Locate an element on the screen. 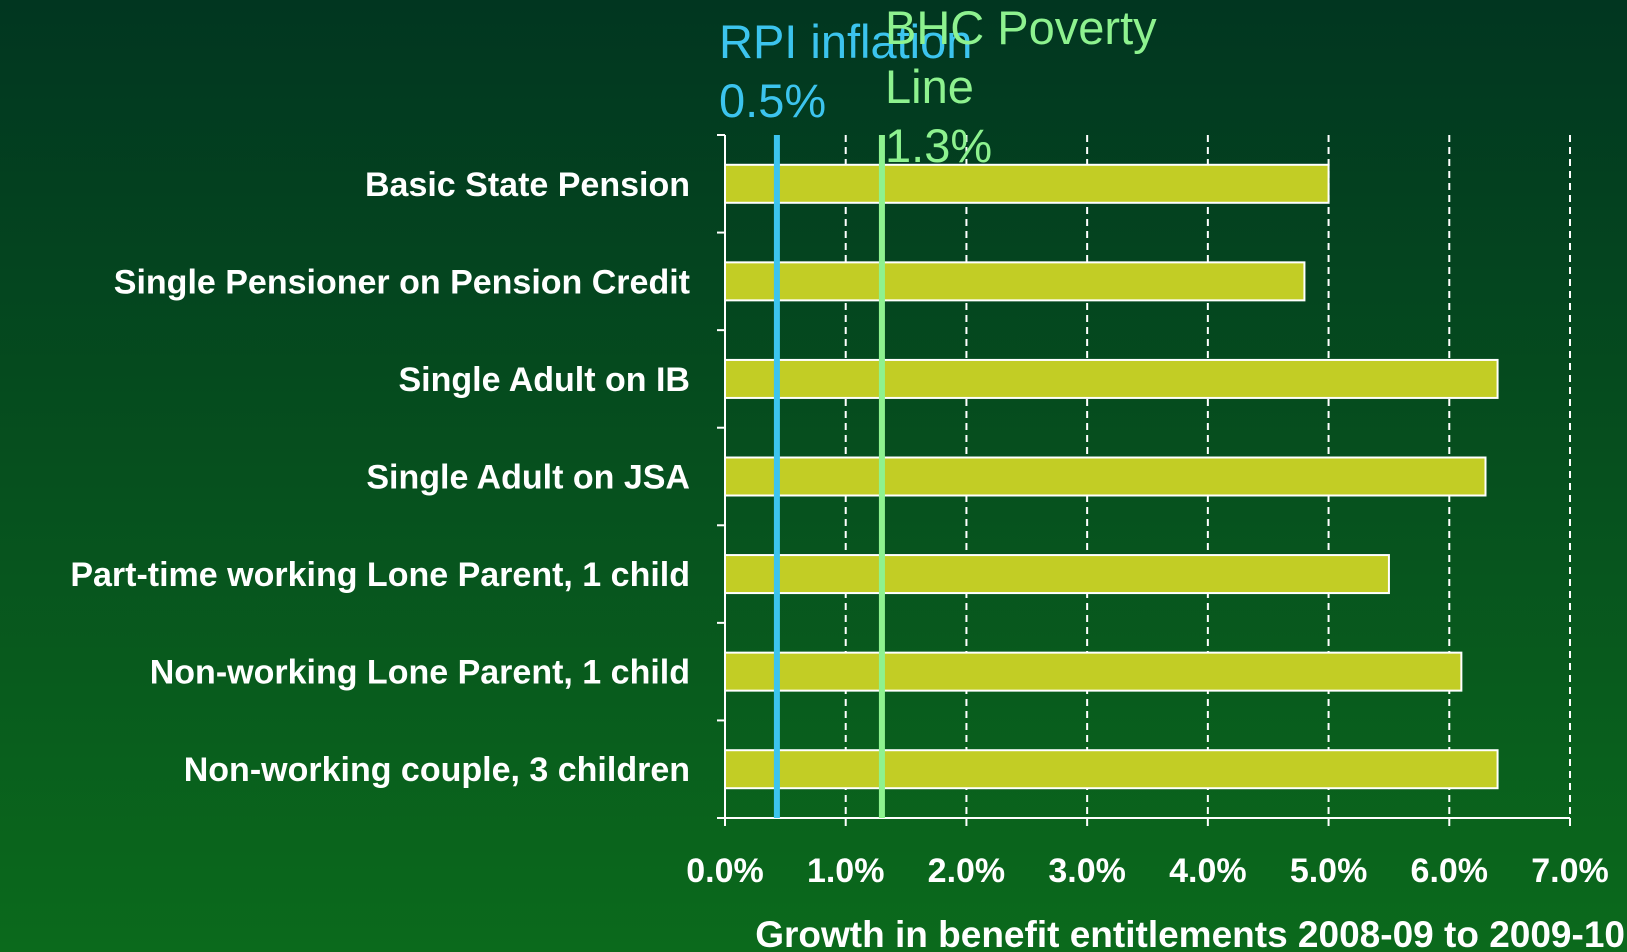 This screenshot has height=952, width=1627. x-tick-label: 2.0% is located at coordinates (967, 871).